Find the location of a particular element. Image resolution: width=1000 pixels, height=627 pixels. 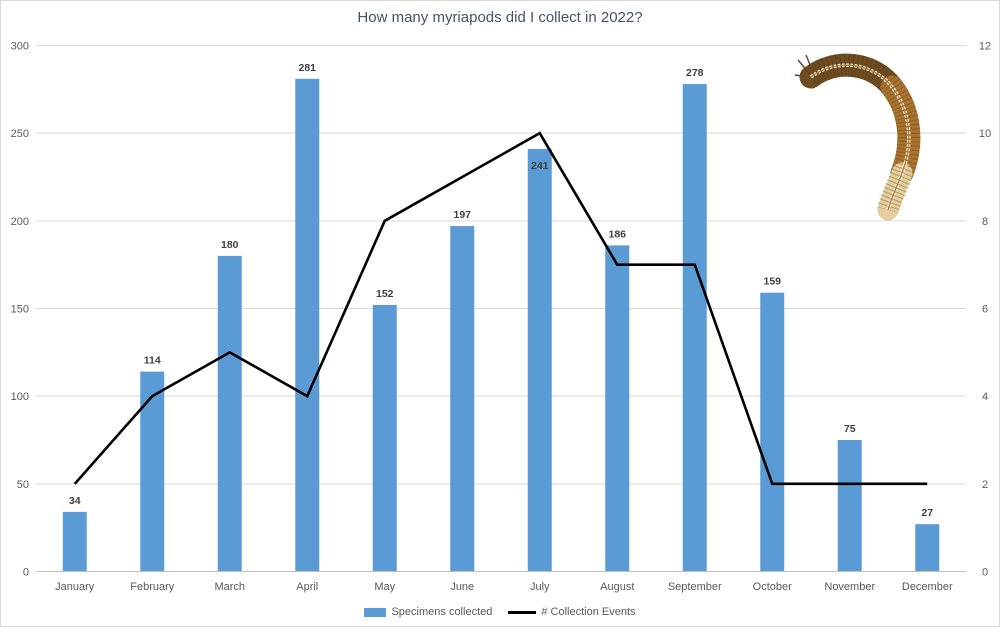

right-axis-tick-6: 6 is located at coordinates (985, 310).